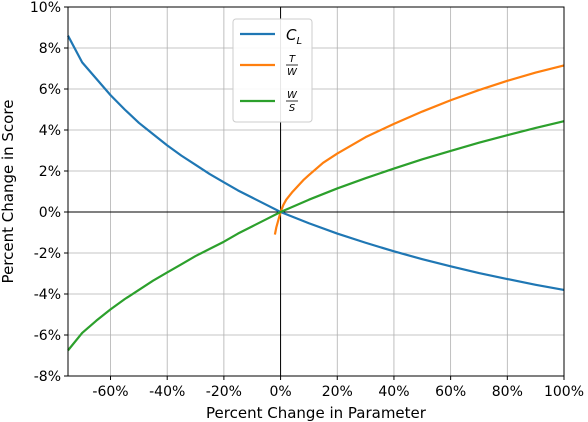  What do you see at coordinates (50, 131) in the screenshot?
I see `y-tick-label: 4%` at bounding box center [50, 131].